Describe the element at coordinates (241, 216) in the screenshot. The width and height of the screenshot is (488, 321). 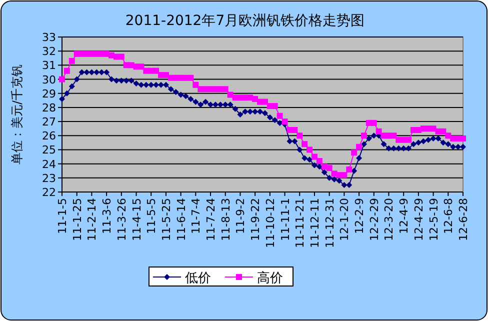
I see `x-tick-label: 11-9-2` at that location.